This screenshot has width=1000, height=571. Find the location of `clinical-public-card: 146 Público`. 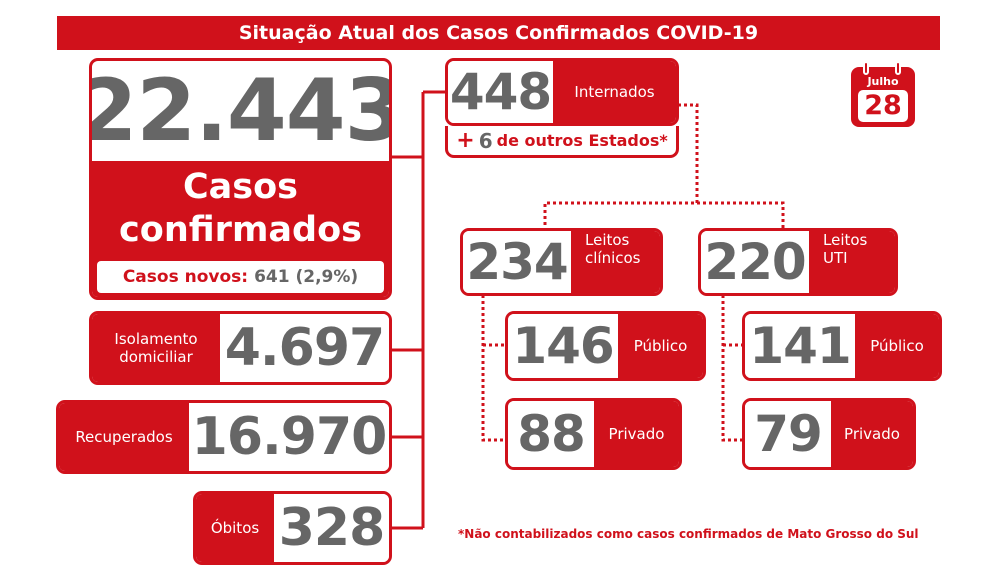

clinical-public-card: 146 Público is located at coordinates (605, 346).